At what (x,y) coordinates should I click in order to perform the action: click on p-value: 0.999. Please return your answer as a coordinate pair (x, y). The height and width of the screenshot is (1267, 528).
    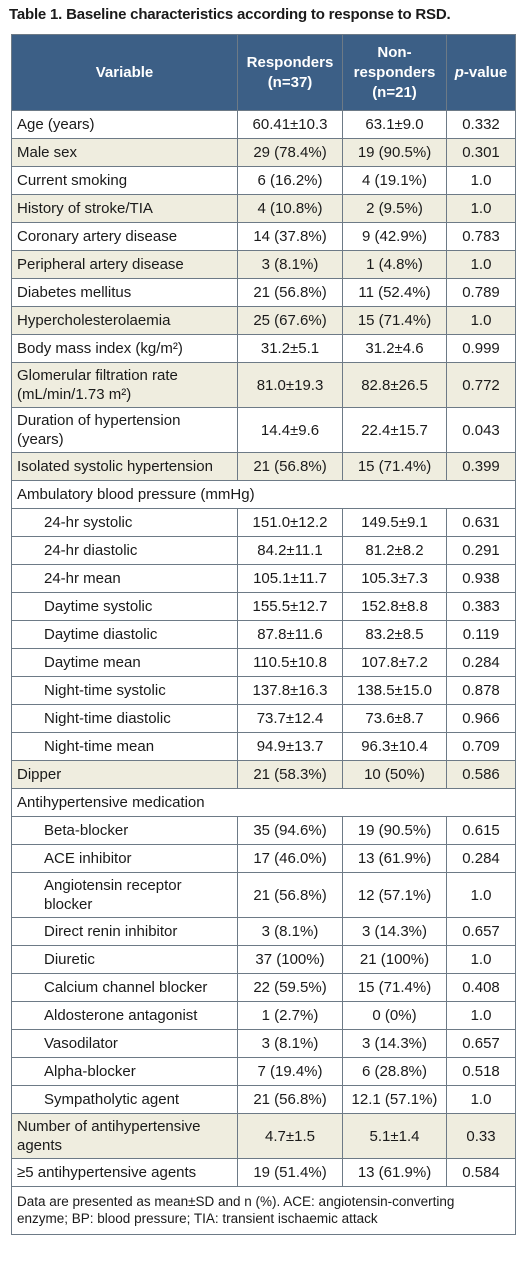
    Looking at the image, I should click on (481, 348).